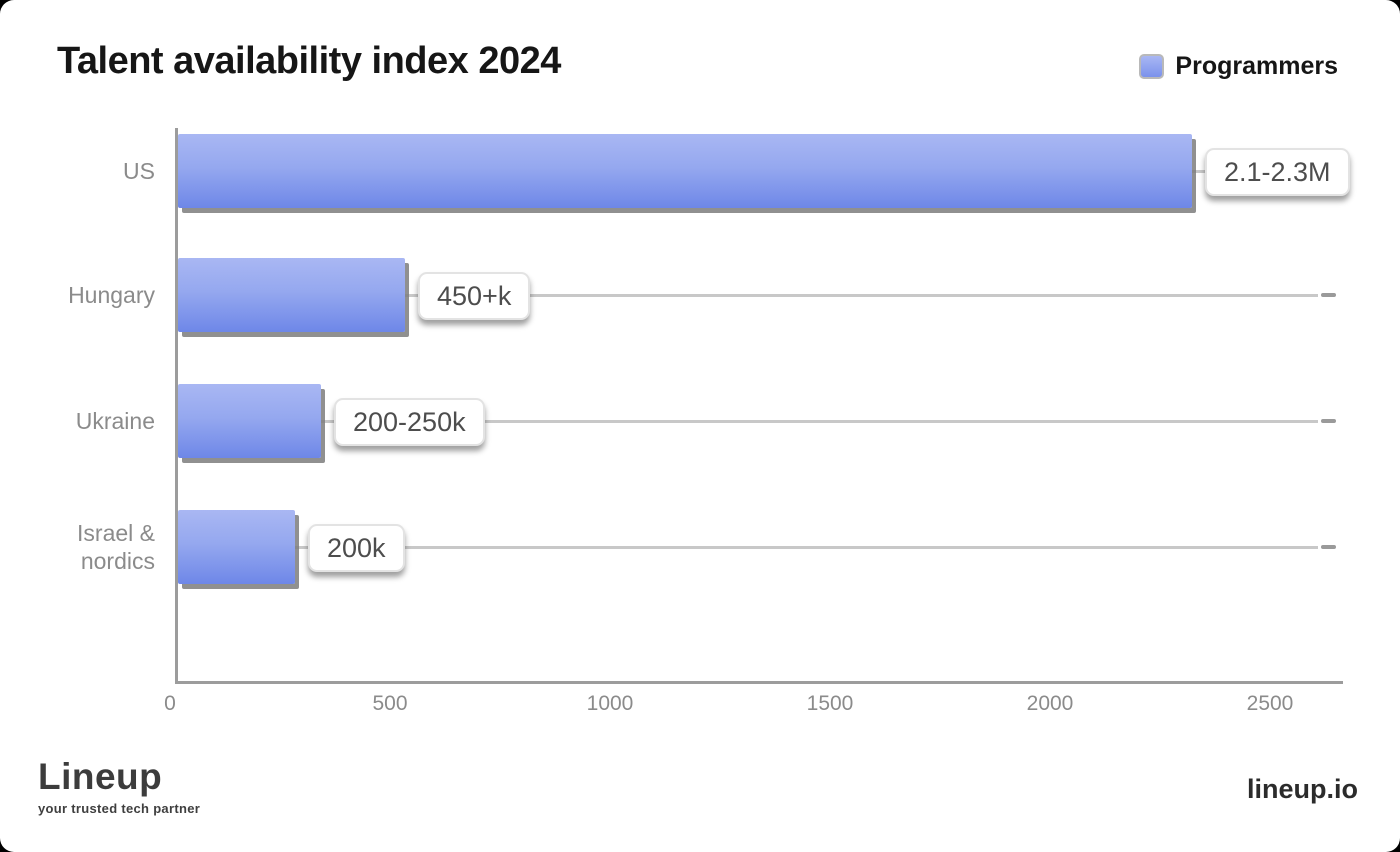  I want to click on chart-title: Talent availability index 2024, so click(309, 61).